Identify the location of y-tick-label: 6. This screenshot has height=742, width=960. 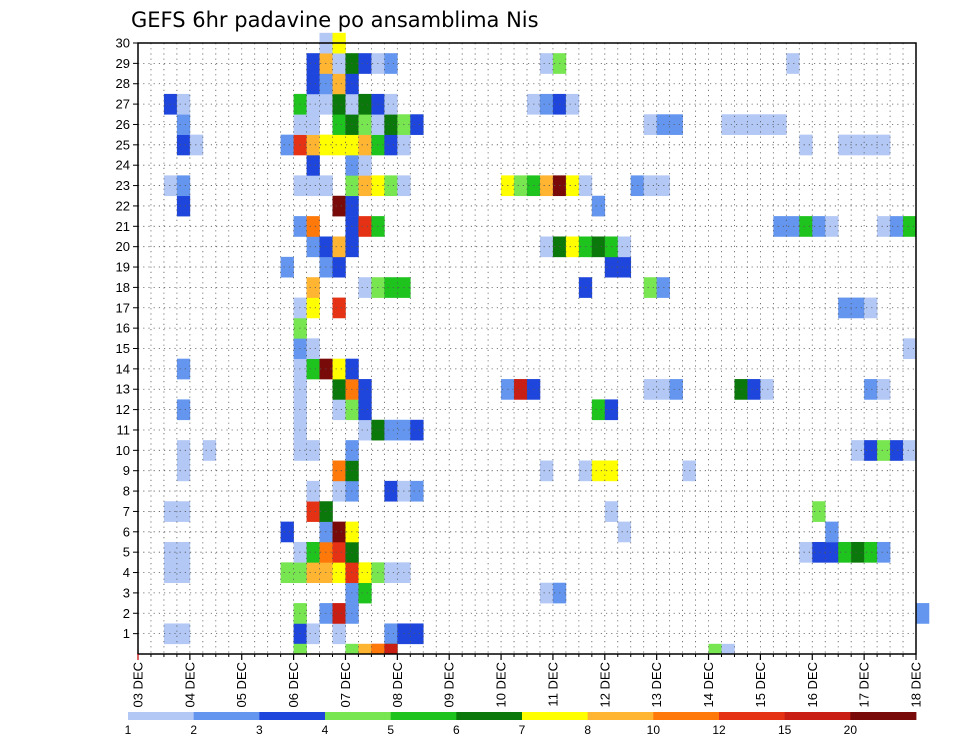
(126, 531).